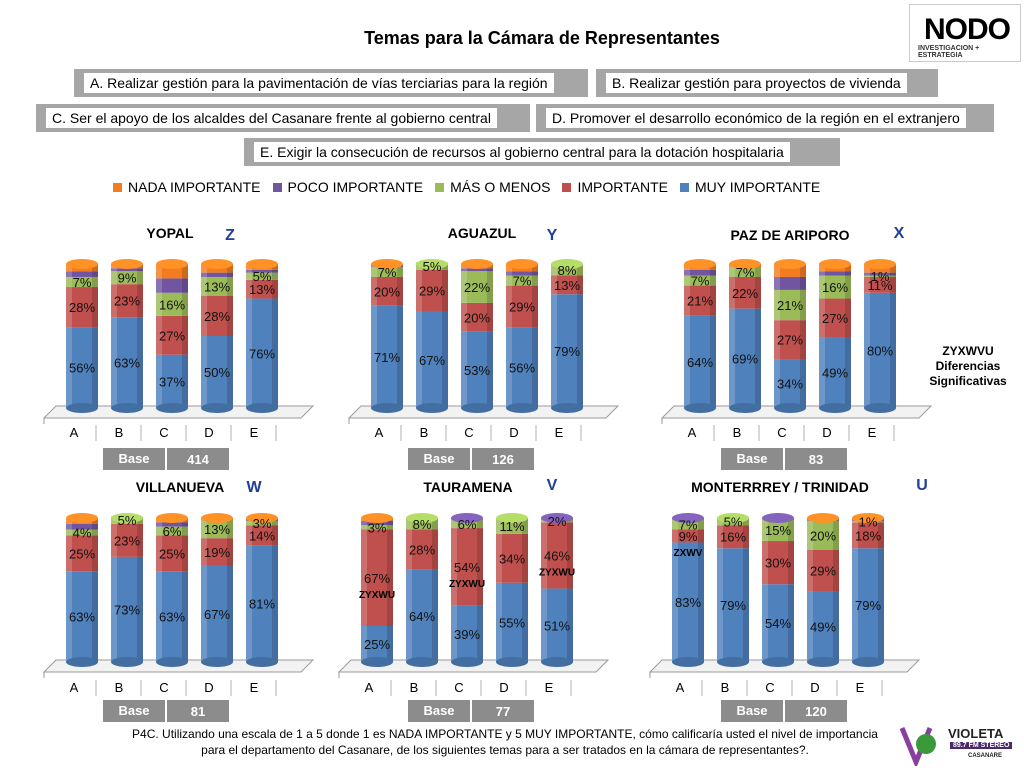 This screenshot has width=1024, height=768. I want to click on chart-0-bar-e-base, so click(262, 408).